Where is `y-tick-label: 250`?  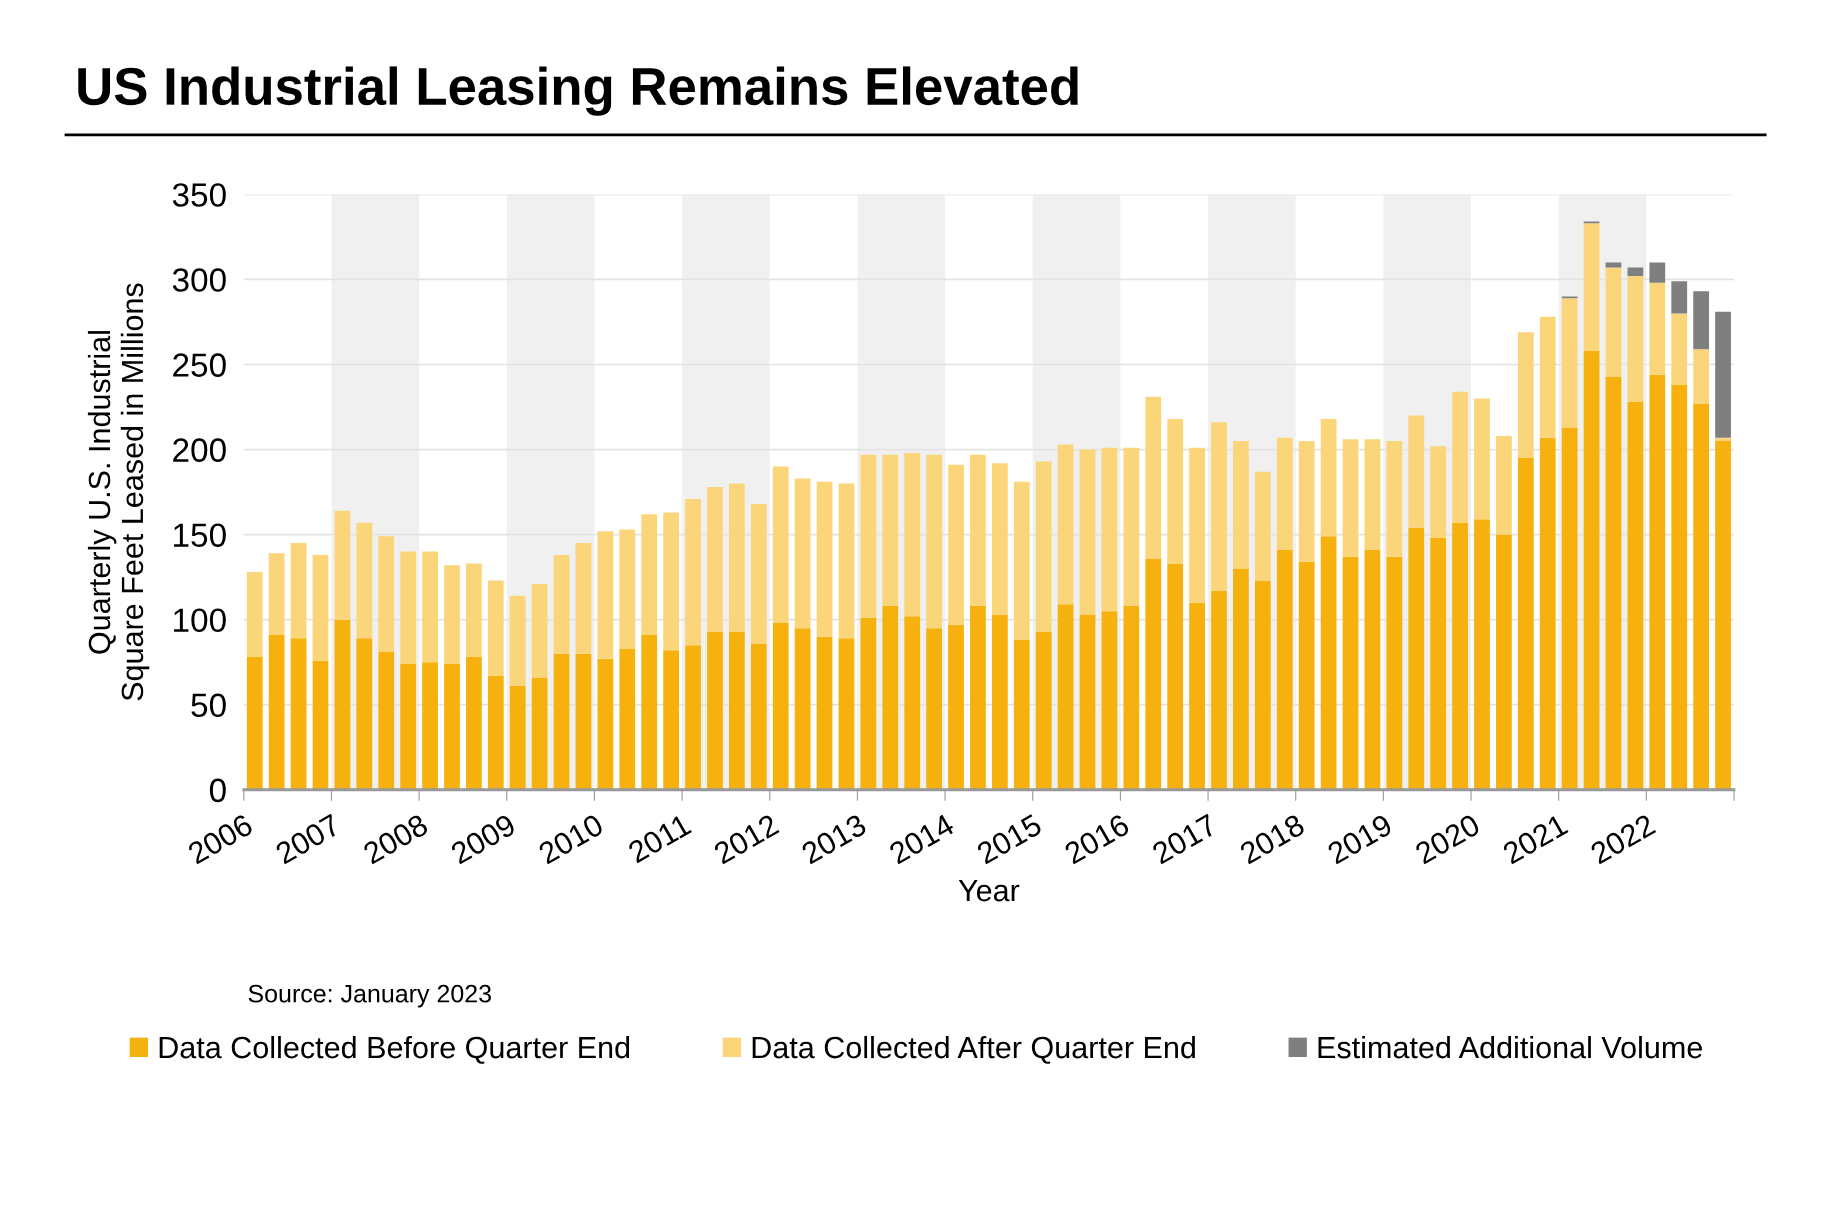 y-tick-label: 250 is located at coordinates (199, 365).